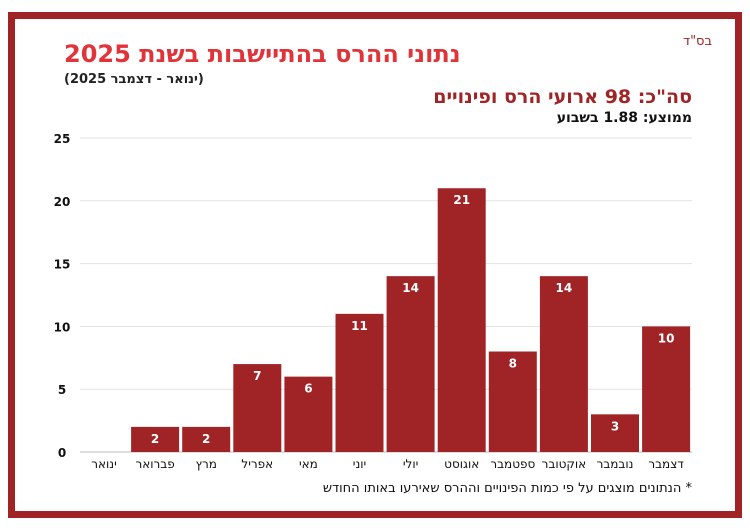 The height and width of the screenshot is (530, 750). Describe the element at coordinates (615, 464) in the screenshot. I see `x-tick-label: נובמבר` at that location.